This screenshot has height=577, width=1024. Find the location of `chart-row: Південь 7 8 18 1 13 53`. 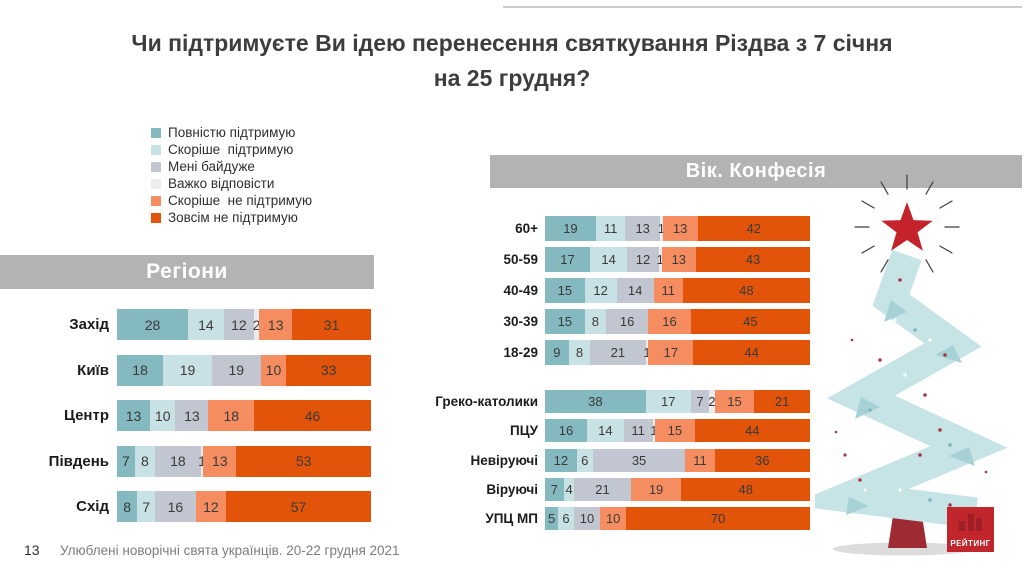

chart-row: Південь 7 8 18 1 13 53 is located at coordinates (189, 461).